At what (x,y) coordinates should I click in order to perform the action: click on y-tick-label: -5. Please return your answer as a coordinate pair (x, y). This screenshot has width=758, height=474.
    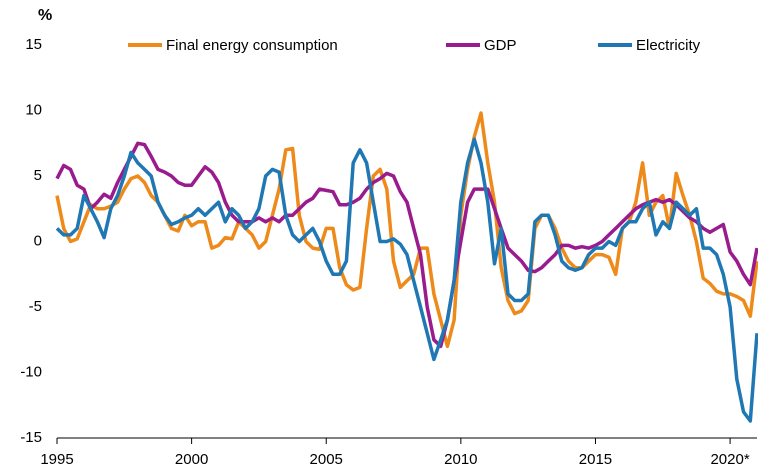
    Looking at the image, I should click on (35, 306).